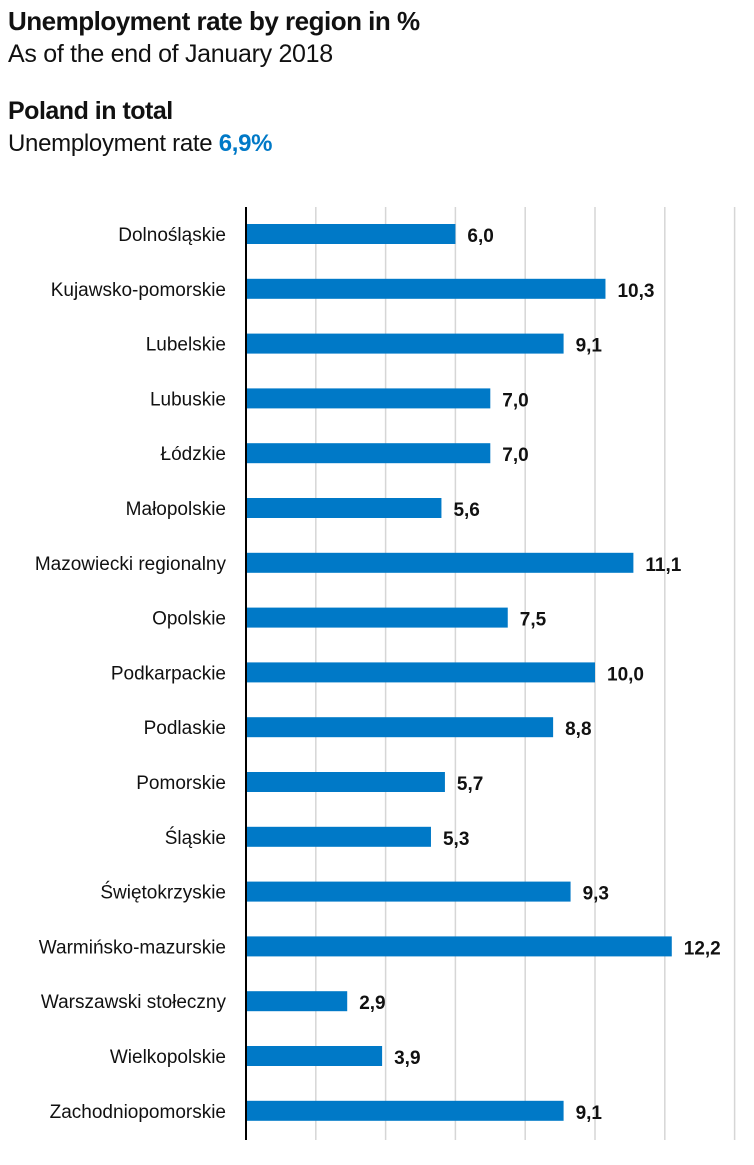 Image resolution: width=754 pixels, height=1165 pixels. What do you see at coordinates (702, 948) in the screenshot?
I see `value-label: 12,2` at bounding box center [702, 948].